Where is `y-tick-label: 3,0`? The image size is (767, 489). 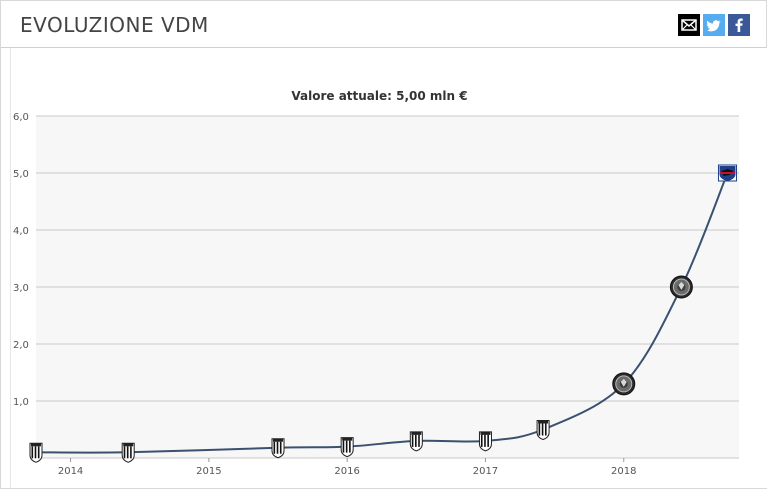 y-tick-label: 3,0 is located at coordinates (21, 288).